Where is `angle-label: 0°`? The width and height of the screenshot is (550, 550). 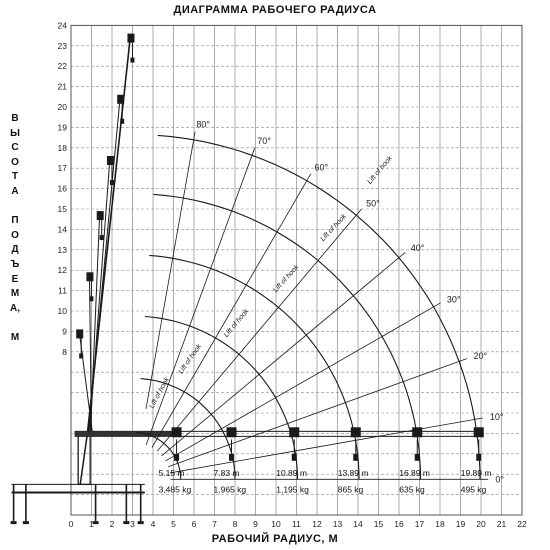 angle-label: 0° is located at coordinates (499, 479).